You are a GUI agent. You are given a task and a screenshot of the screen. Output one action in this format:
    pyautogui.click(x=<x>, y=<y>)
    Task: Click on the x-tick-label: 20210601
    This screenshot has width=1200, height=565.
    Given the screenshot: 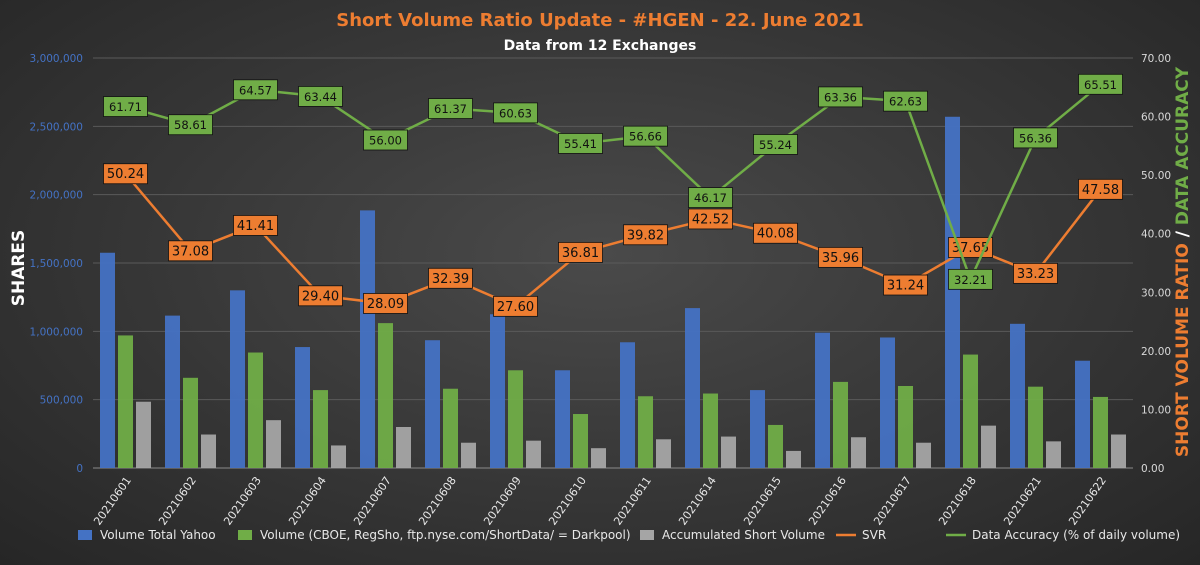 What is the action you would take?
    pyautogui.click(x=112, y=500)
    